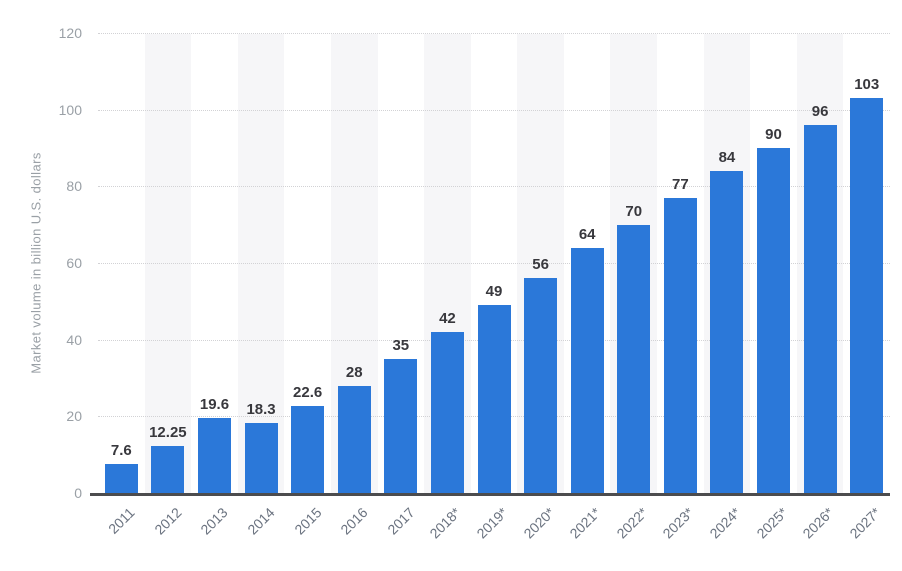  I want to click on bar-2023*, so click(680, 345).